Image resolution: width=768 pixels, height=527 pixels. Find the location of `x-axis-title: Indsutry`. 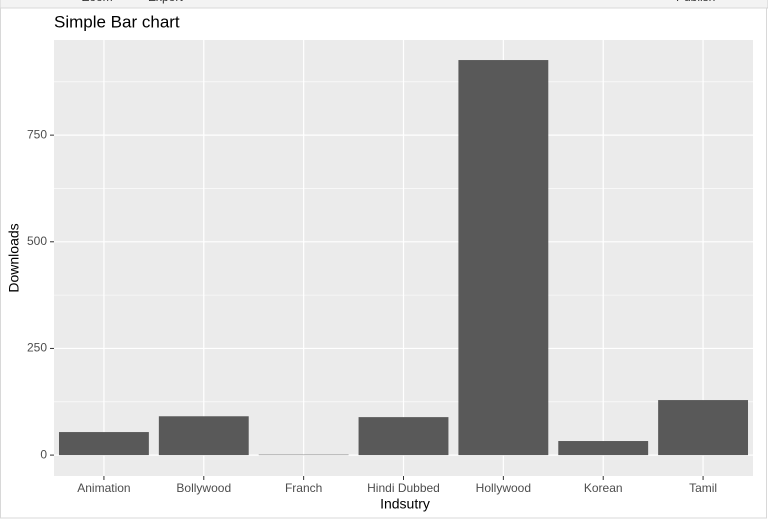

x-axis-title: Indsutry is located at coordinates (405, 504).